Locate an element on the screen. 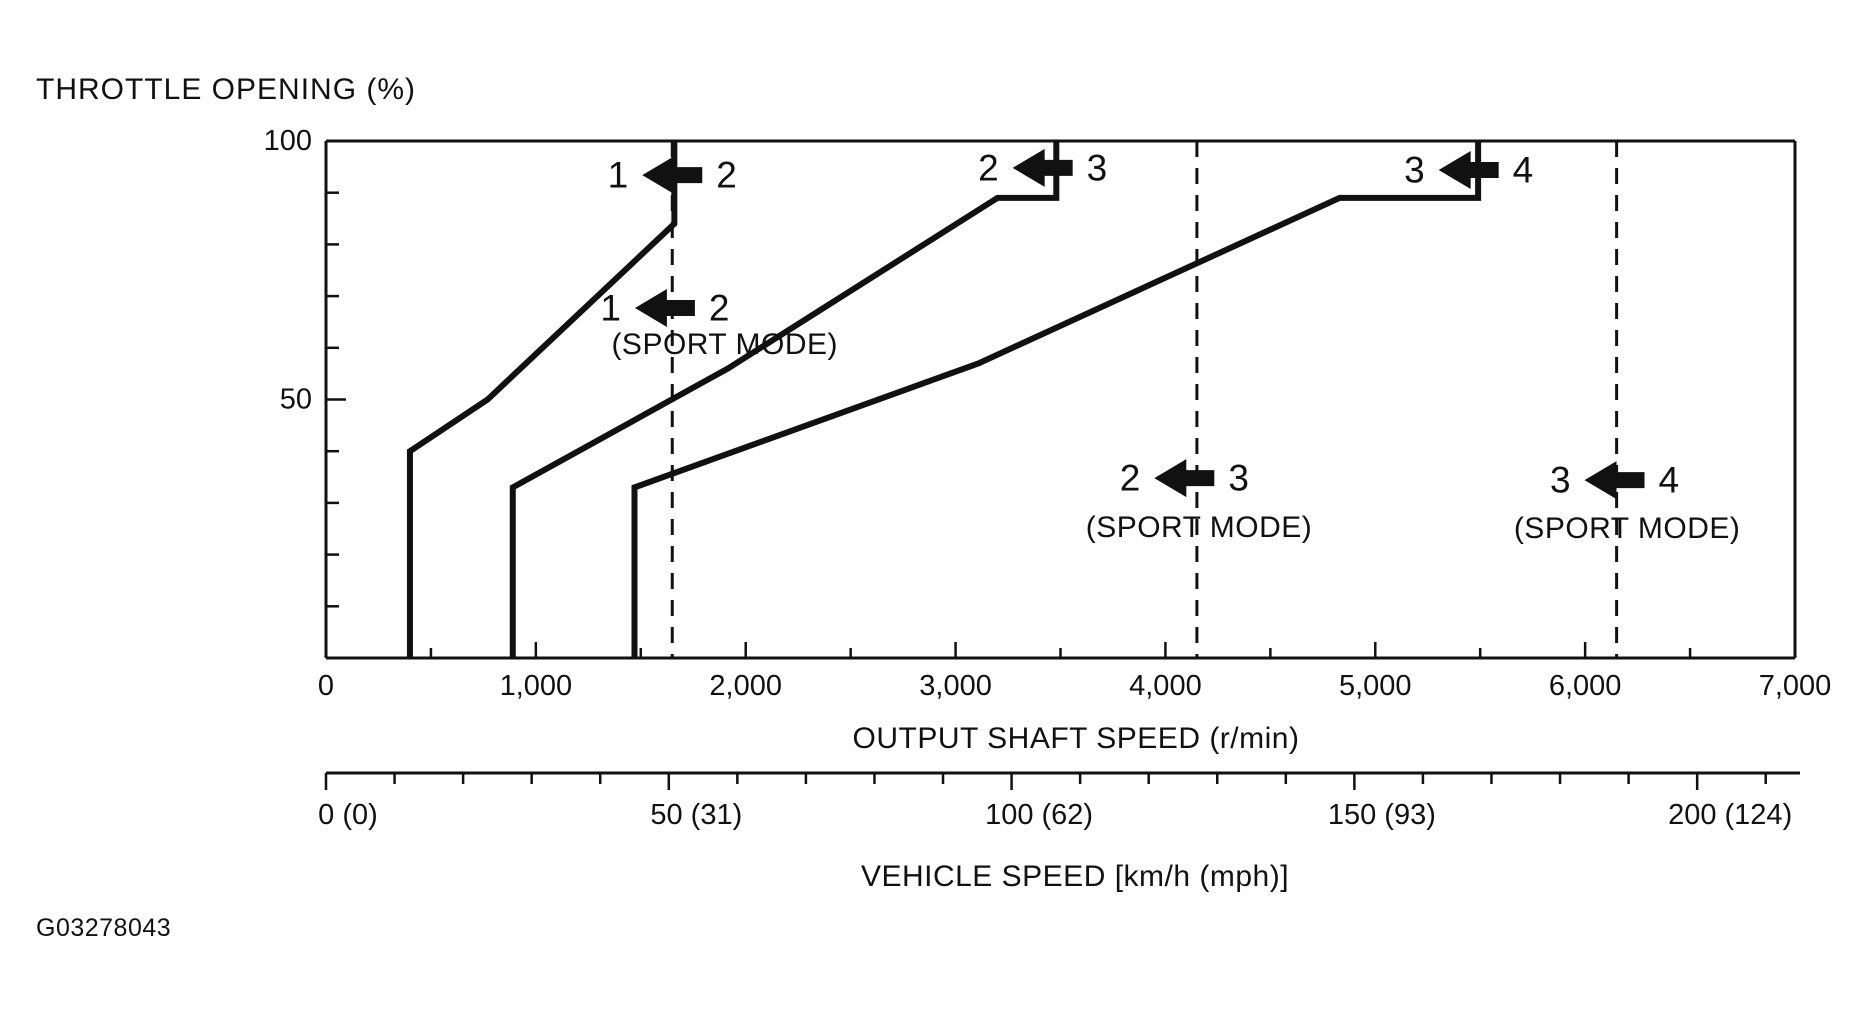 The height and width of the screenshot is (1011, 1868). x-tick-label: 3,000 is located at coordinates (955, 686).